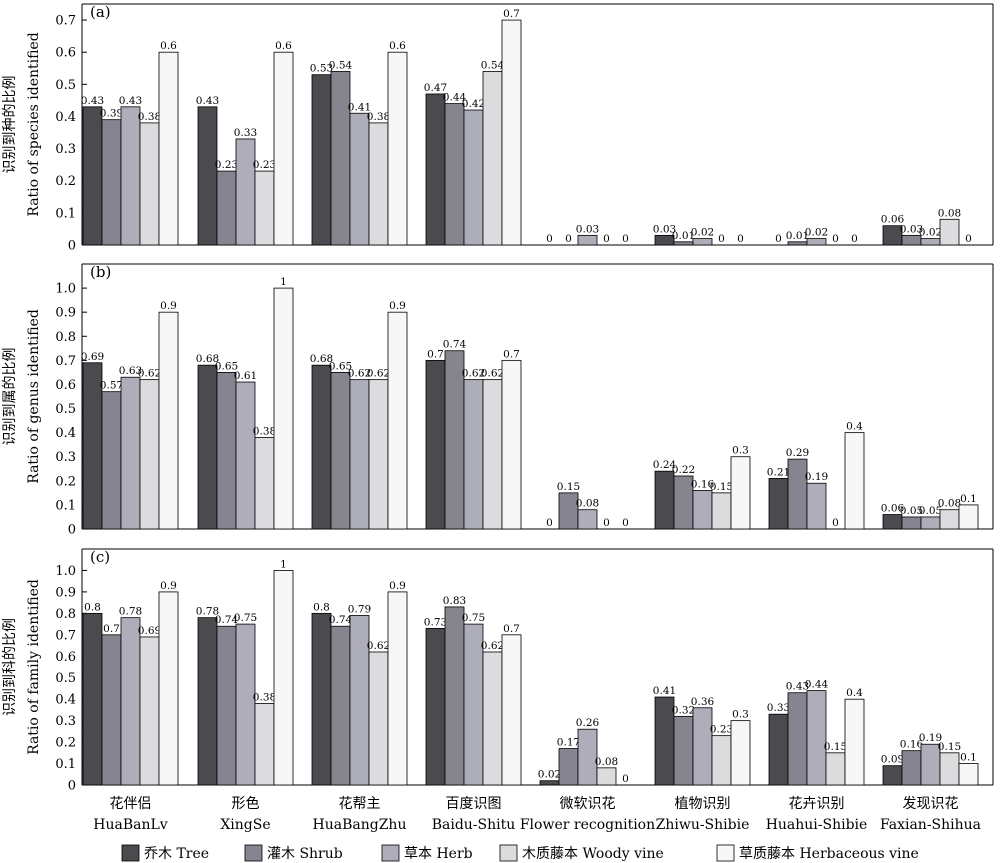 This screenshot has width=1000, height=863. I want to click on bar-value-label: 0.3, so click(740, 451).